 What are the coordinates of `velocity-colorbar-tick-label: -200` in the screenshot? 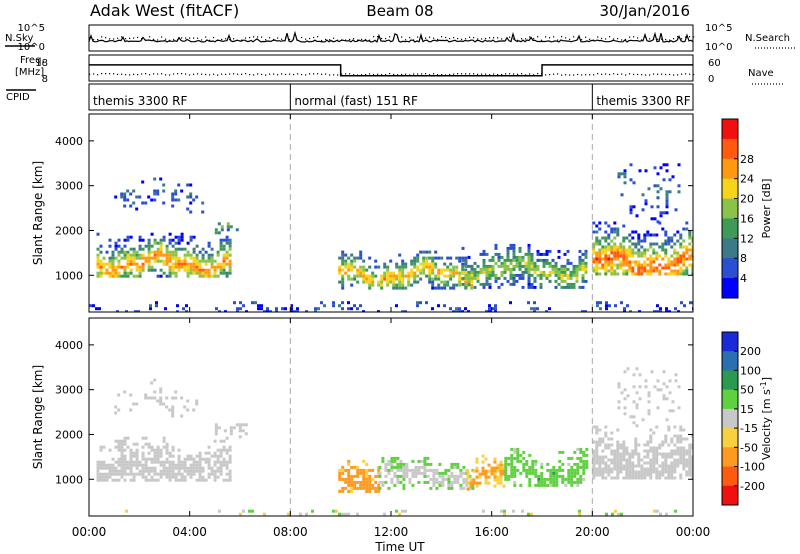 It's located at (752, 486).